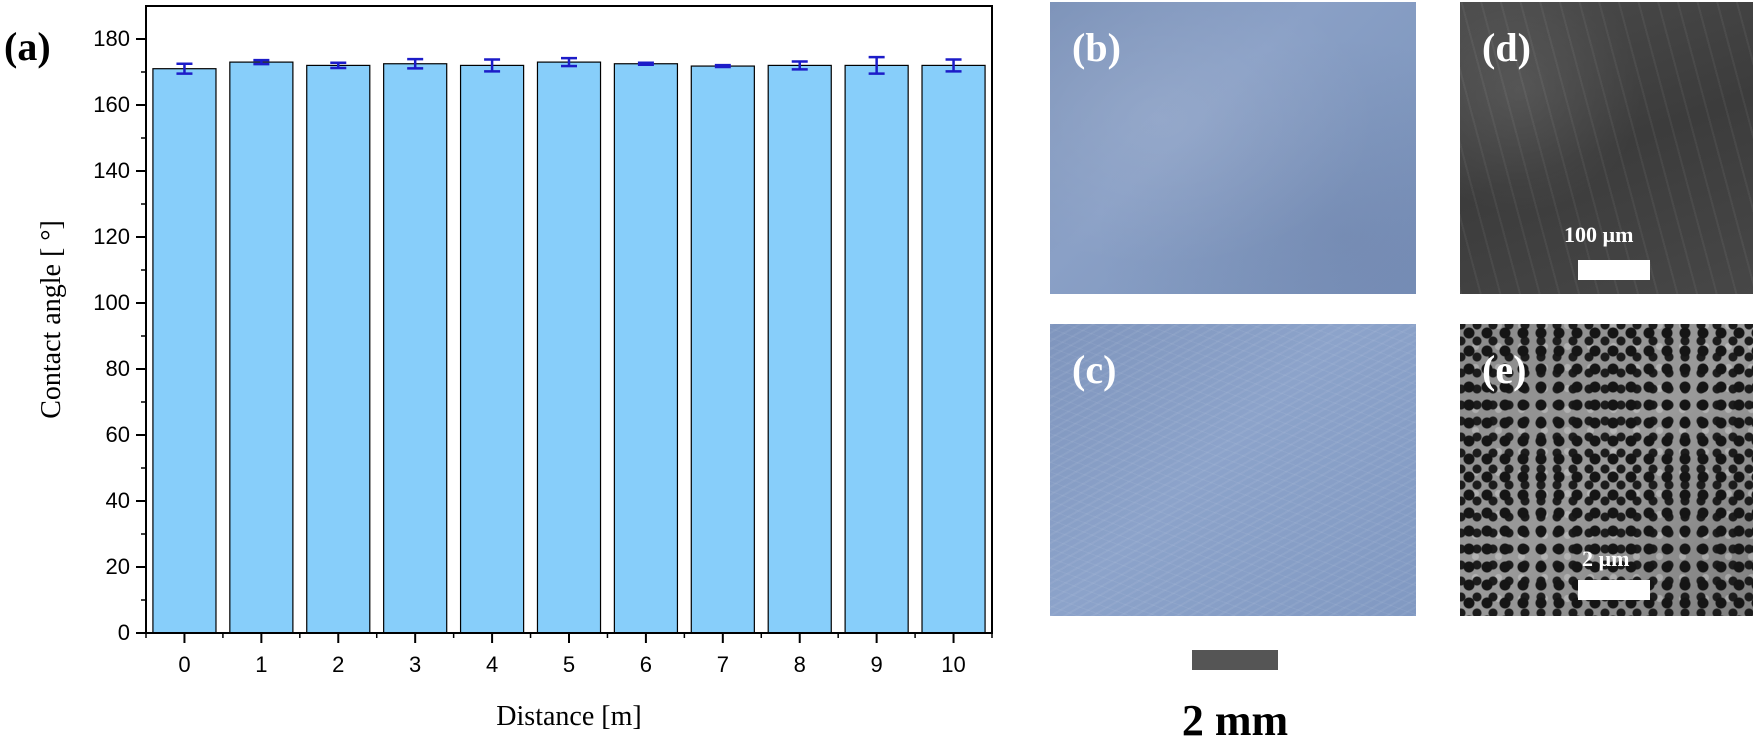  What do you see at coordinates (569, 65) in the screenshot?
I see `error-bars` at bounding box center [569, 65].